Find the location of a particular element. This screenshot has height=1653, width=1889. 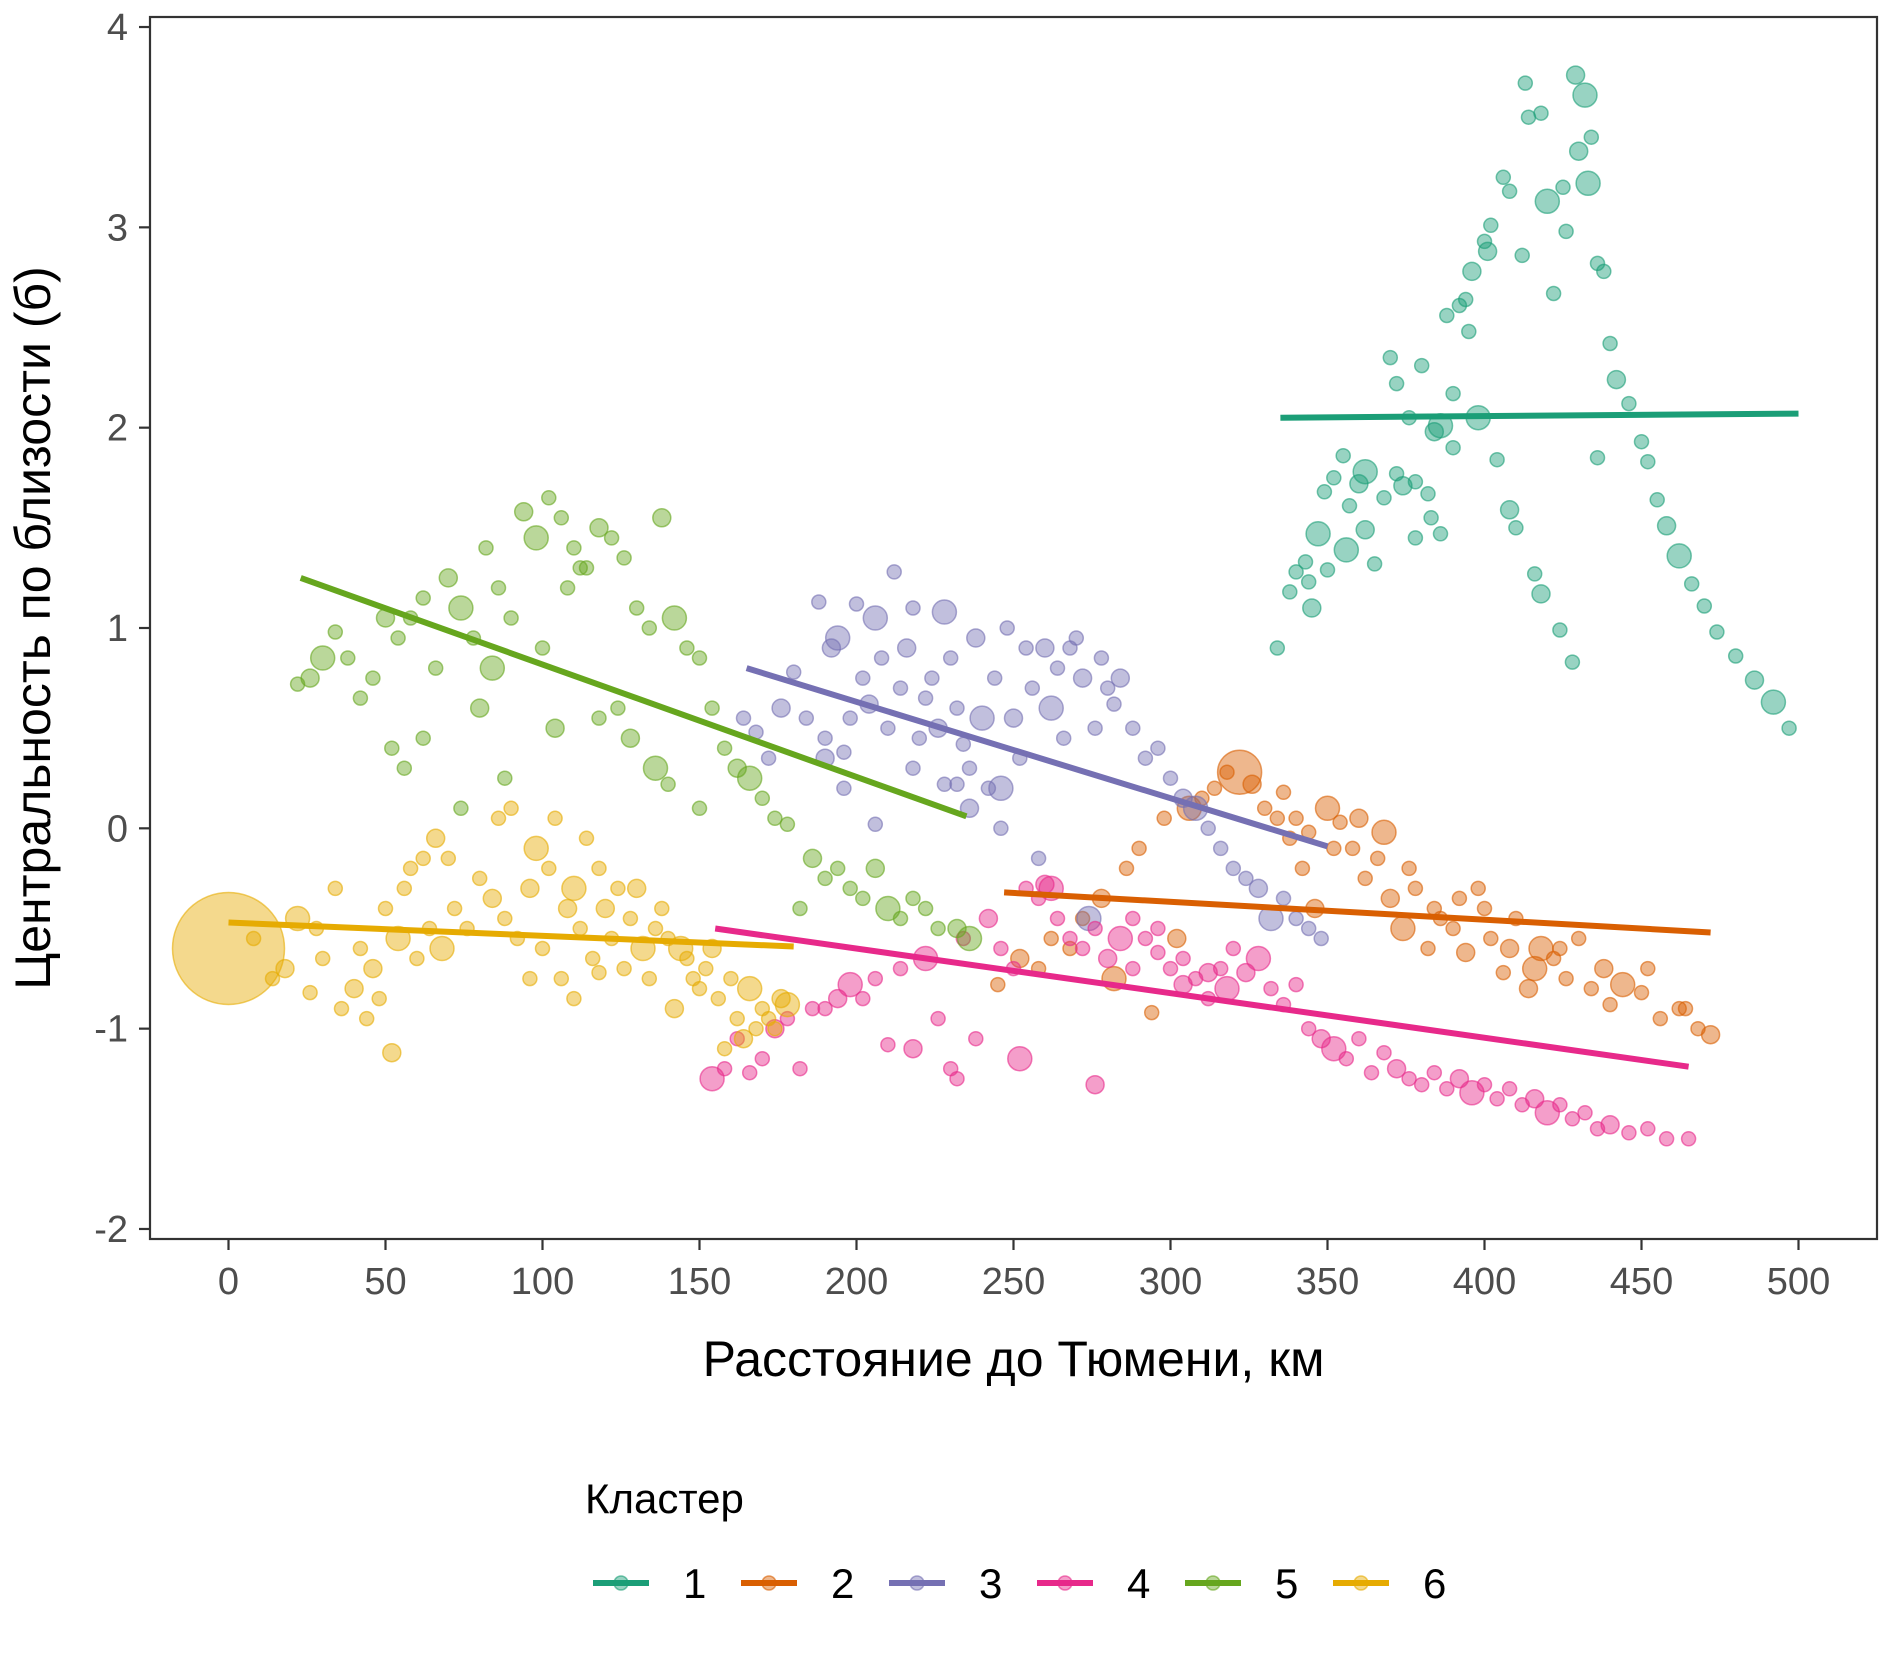

y-axis-title: Центральность по близости (б) is located at coordinates (33, 628).